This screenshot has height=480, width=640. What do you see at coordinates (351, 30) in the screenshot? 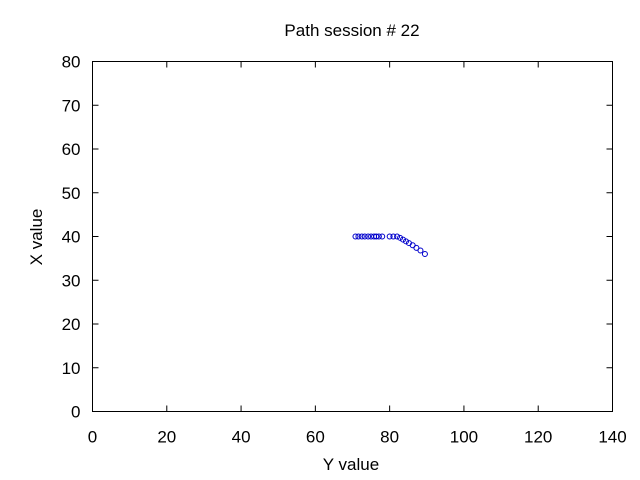
I see `chart-title: Path session # 22` at bounding box center [351, 30].